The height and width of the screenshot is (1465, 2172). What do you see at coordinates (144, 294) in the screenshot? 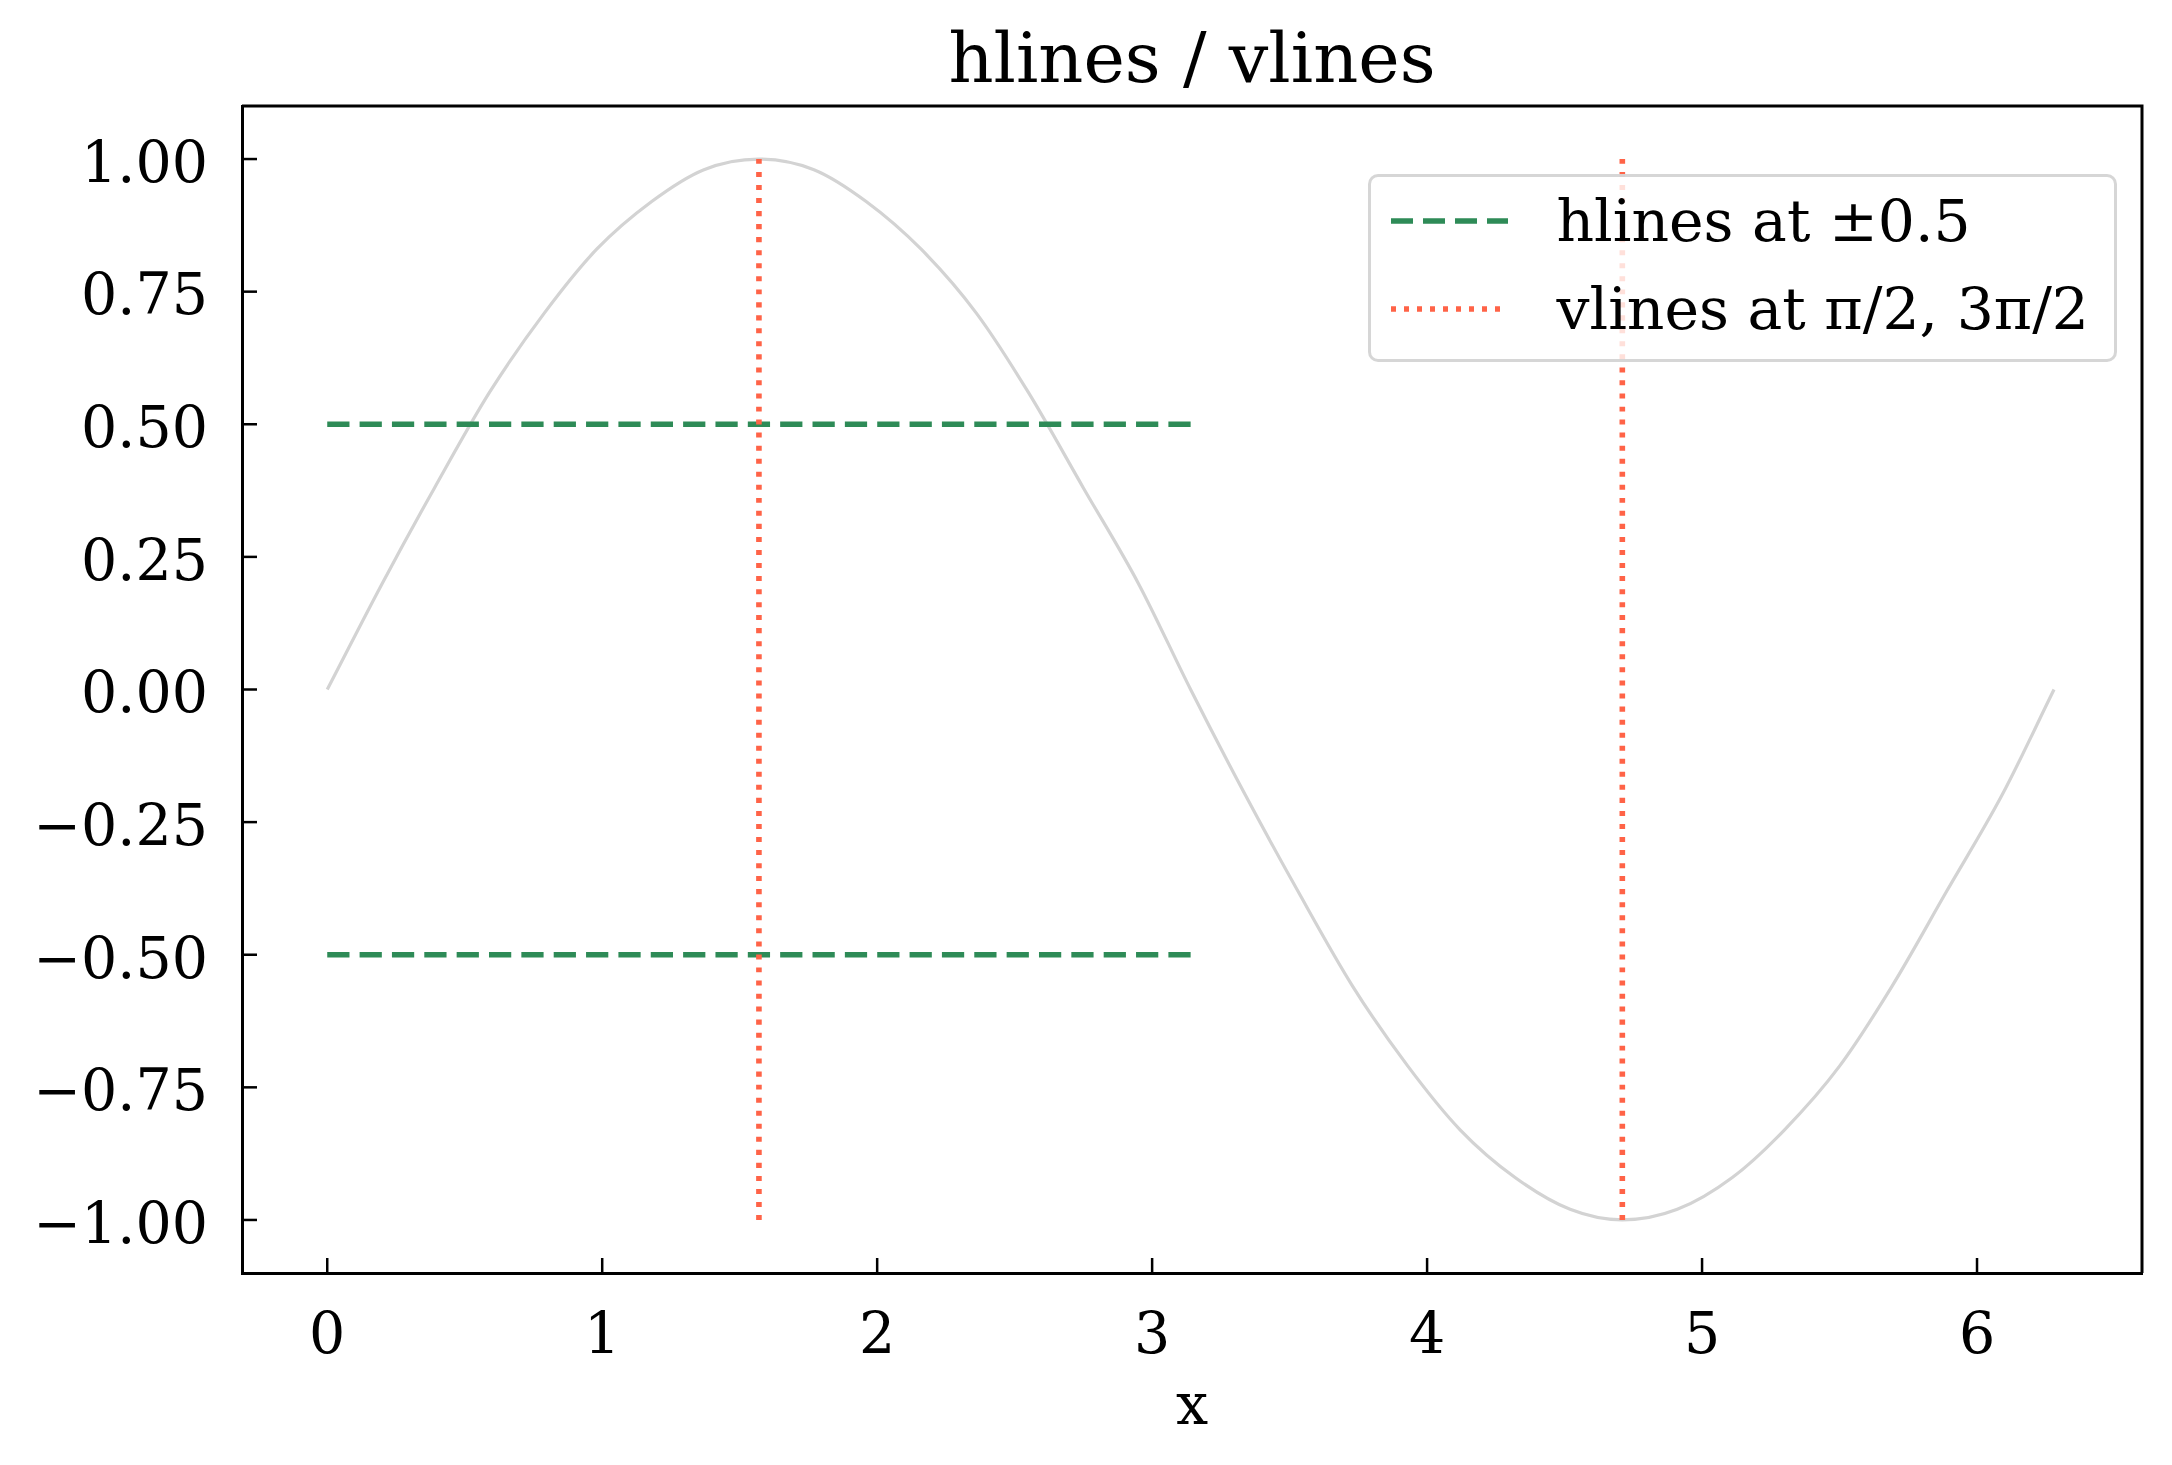
I see `y-tick-label: 0.75` at bounding box center [144, 294].